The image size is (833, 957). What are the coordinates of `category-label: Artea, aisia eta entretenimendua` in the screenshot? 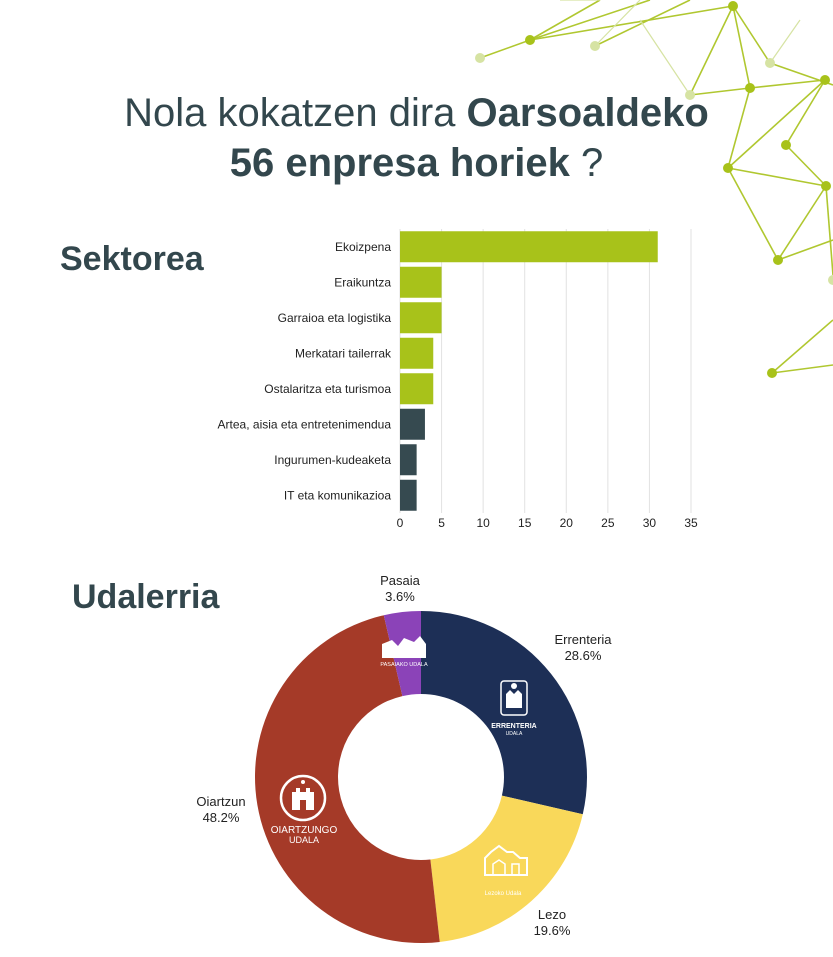 It's located at (305, 424).